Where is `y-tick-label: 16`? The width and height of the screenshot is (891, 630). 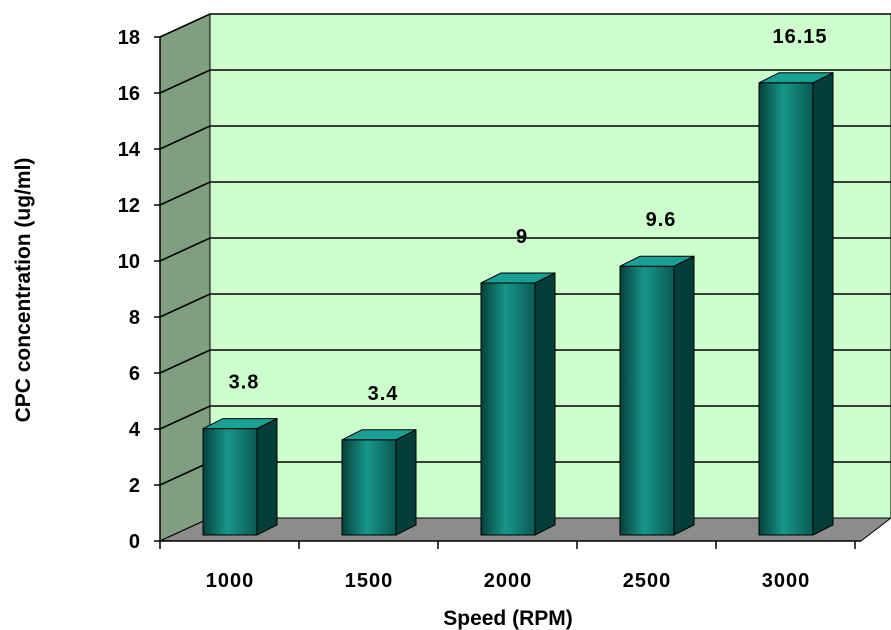
y-tick-label: 16 is located at coordinates (129, 94).